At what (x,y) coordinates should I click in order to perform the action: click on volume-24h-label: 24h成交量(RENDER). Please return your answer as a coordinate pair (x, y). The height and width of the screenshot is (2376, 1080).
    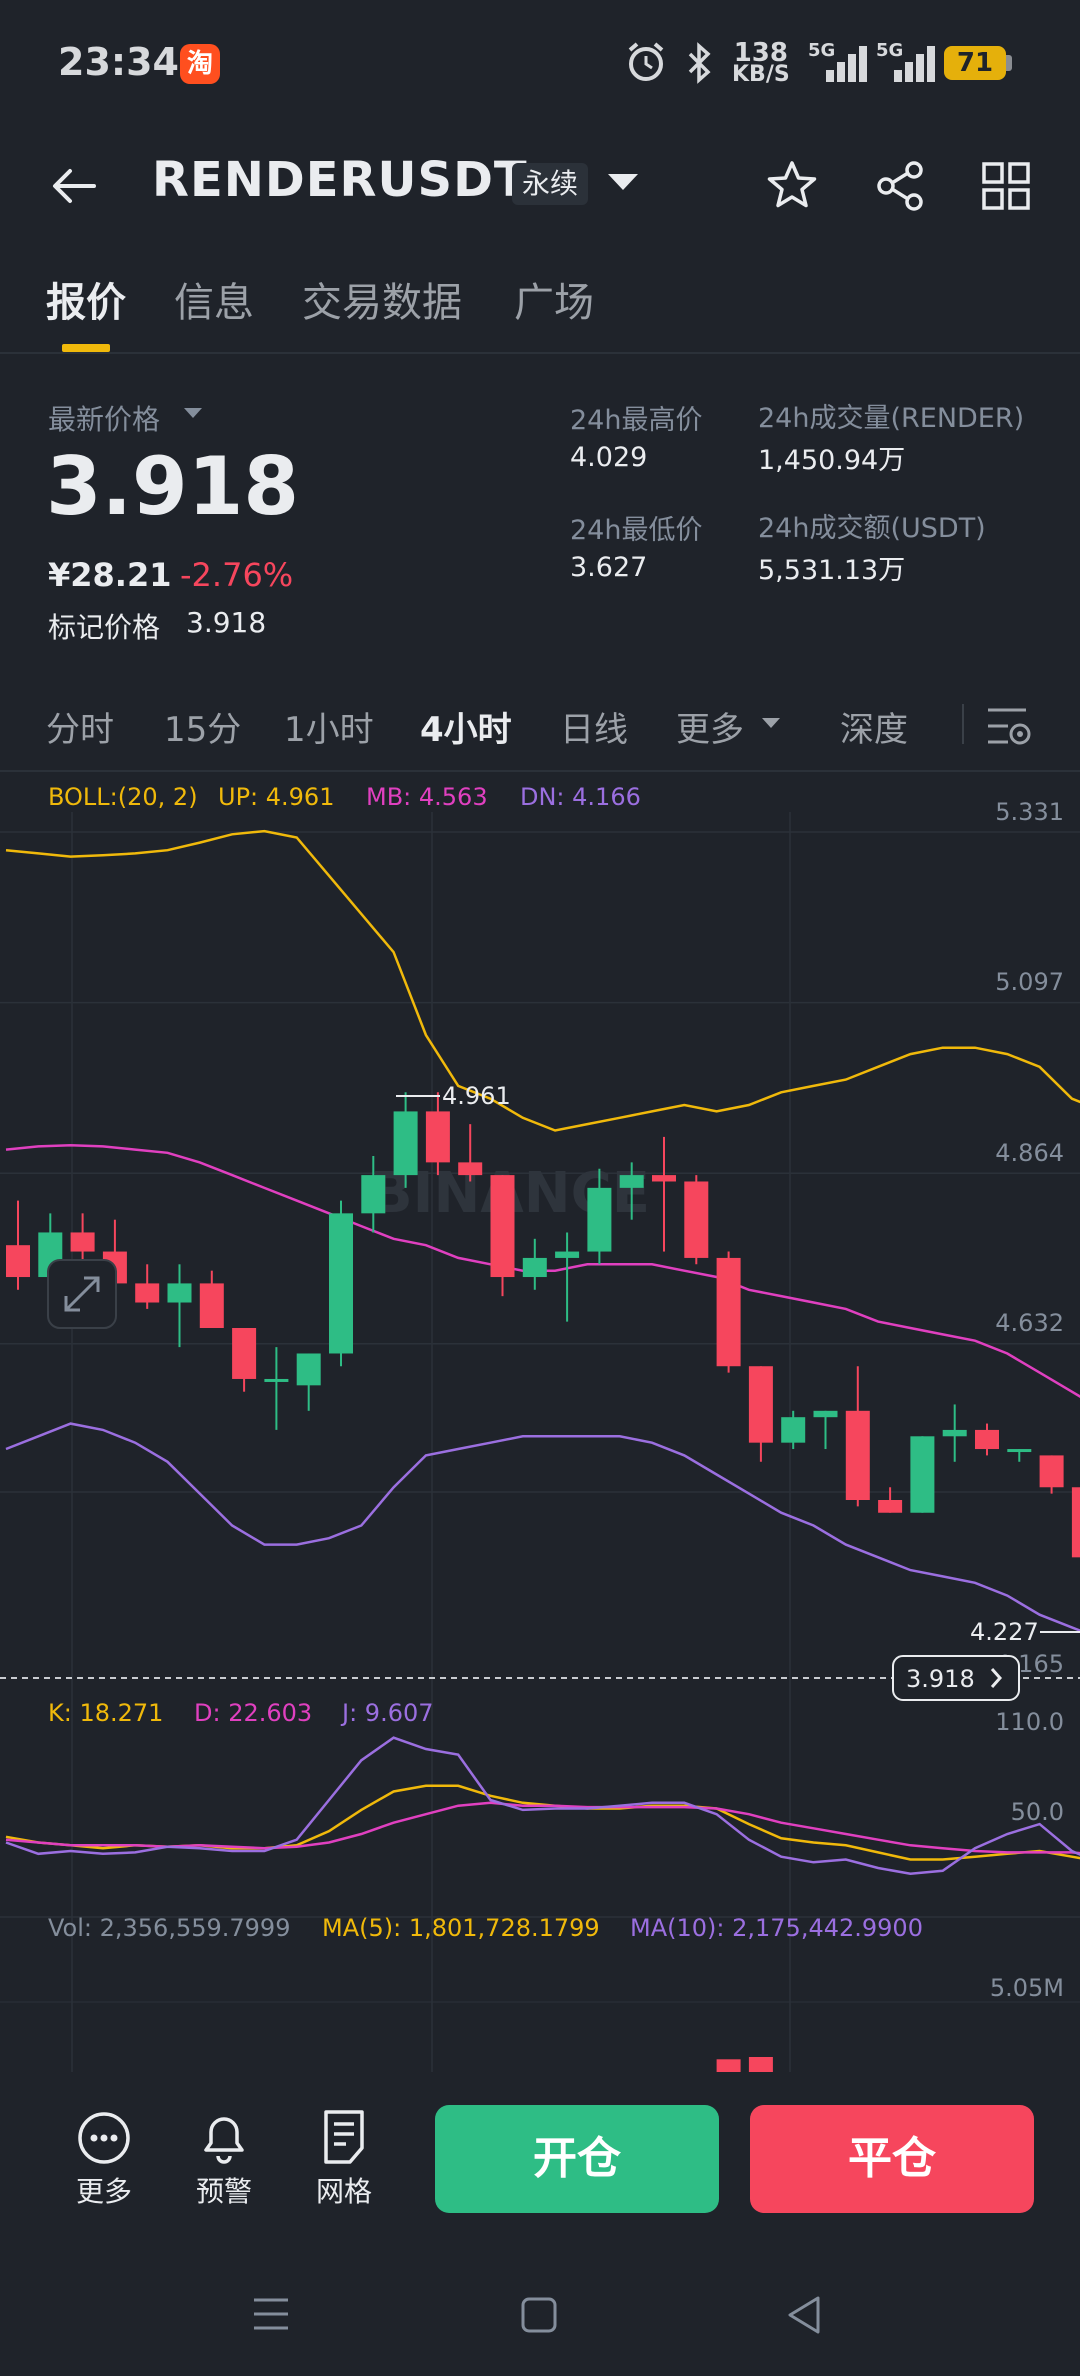
    Looking at the image, I should click on (891, 418).